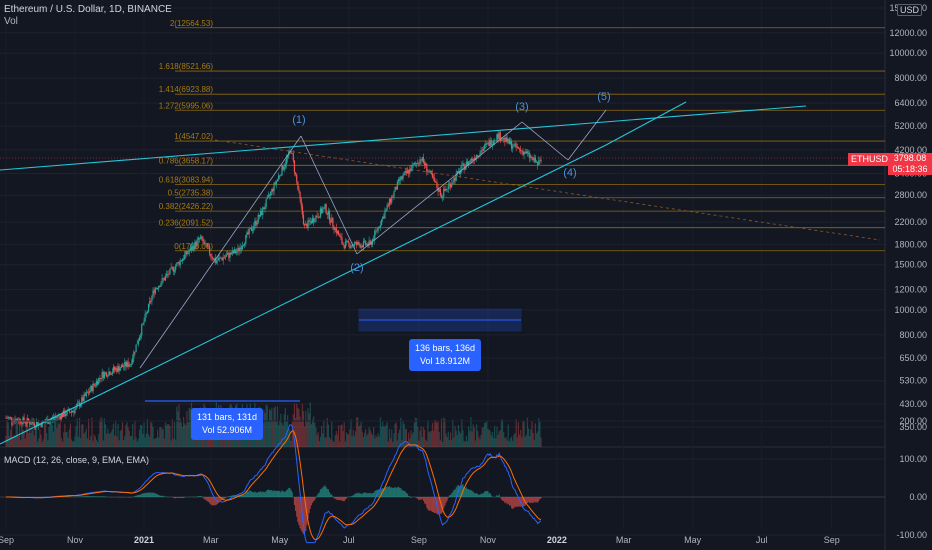 This screenshot has height=550, width=932. What do you see at coordinates (910, 103) in the screenshot?
I see `y-tick-label: 6400.00` at bounding box center [910, 103].